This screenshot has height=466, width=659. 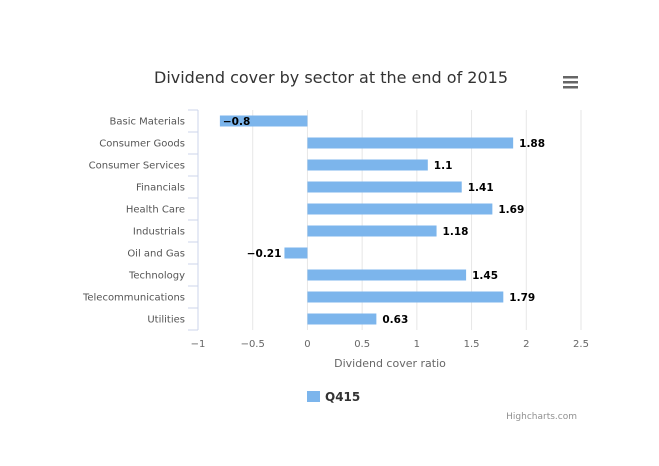 I want to click on x-axis-title: Dividend cover ratio, so click(x=390, y=363).